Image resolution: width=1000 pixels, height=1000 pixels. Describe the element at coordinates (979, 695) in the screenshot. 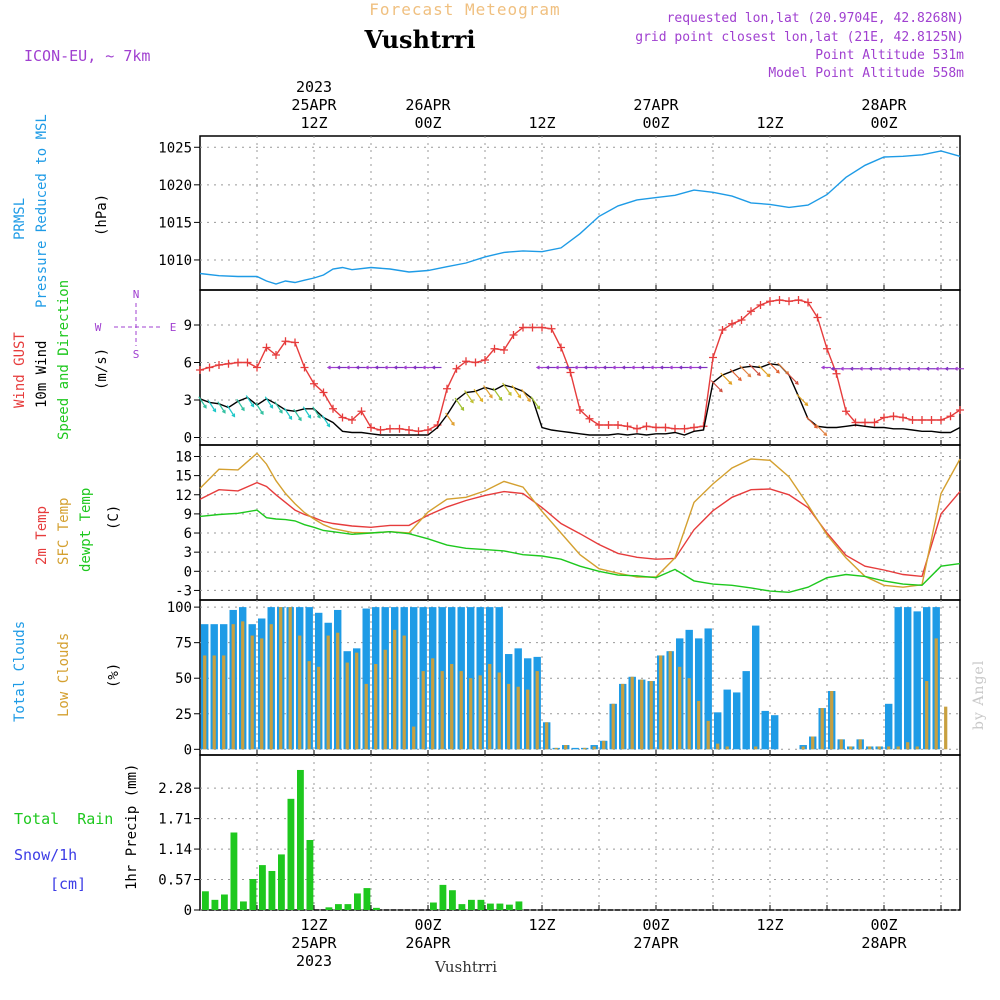

I see `credit-watermark: by Angel` at that location.